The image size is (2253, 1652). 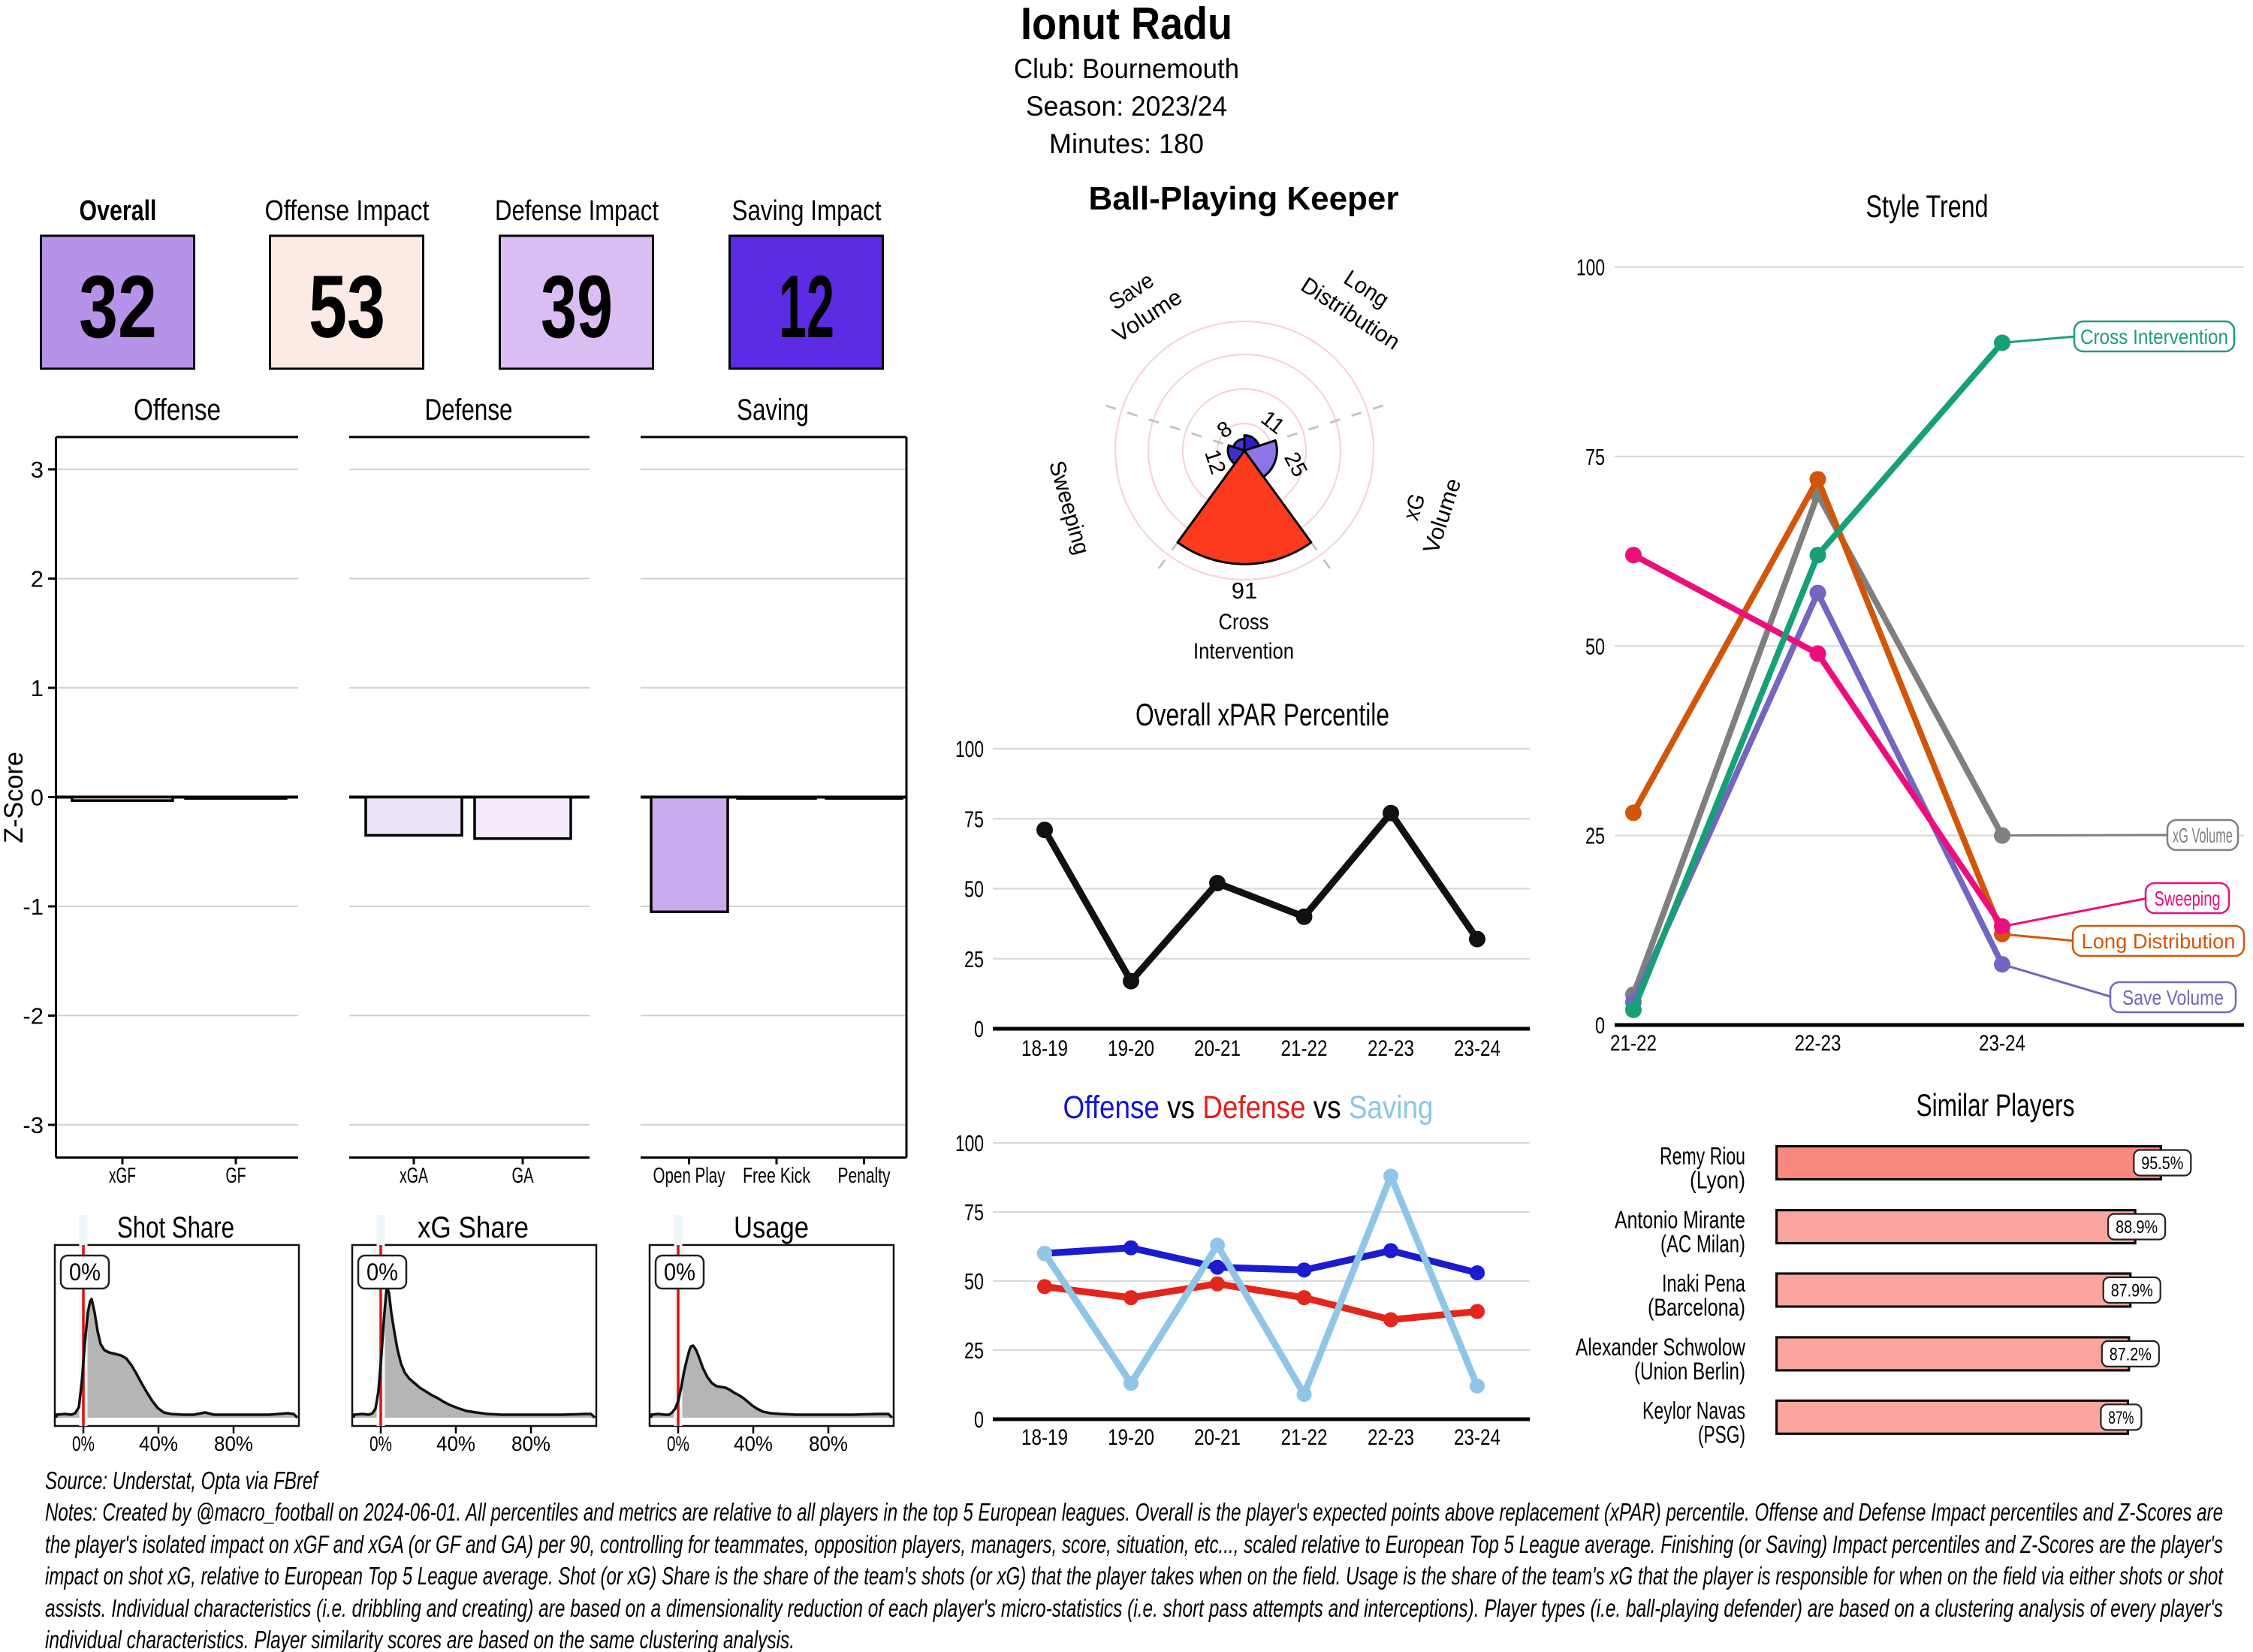 What do you see at coordinates (1245, 590) in the screenshot?
I see `svg-text: 91` at bounding box center [1245, 590].